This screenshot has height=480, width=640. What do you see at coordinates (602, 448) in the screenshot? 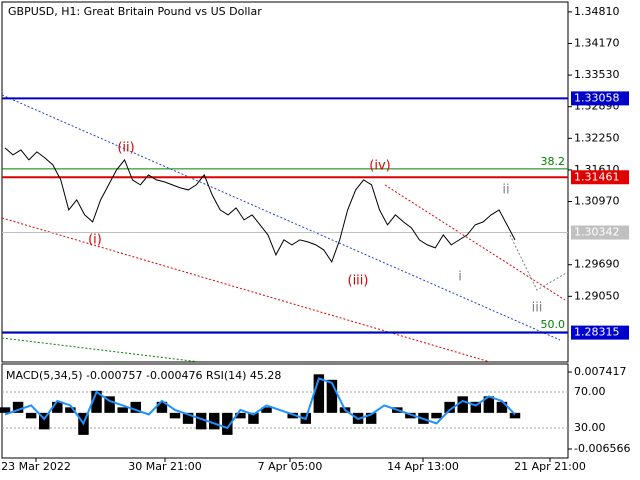
I see `y-tick-label: -0.006566` at bounding box center [602, 448].